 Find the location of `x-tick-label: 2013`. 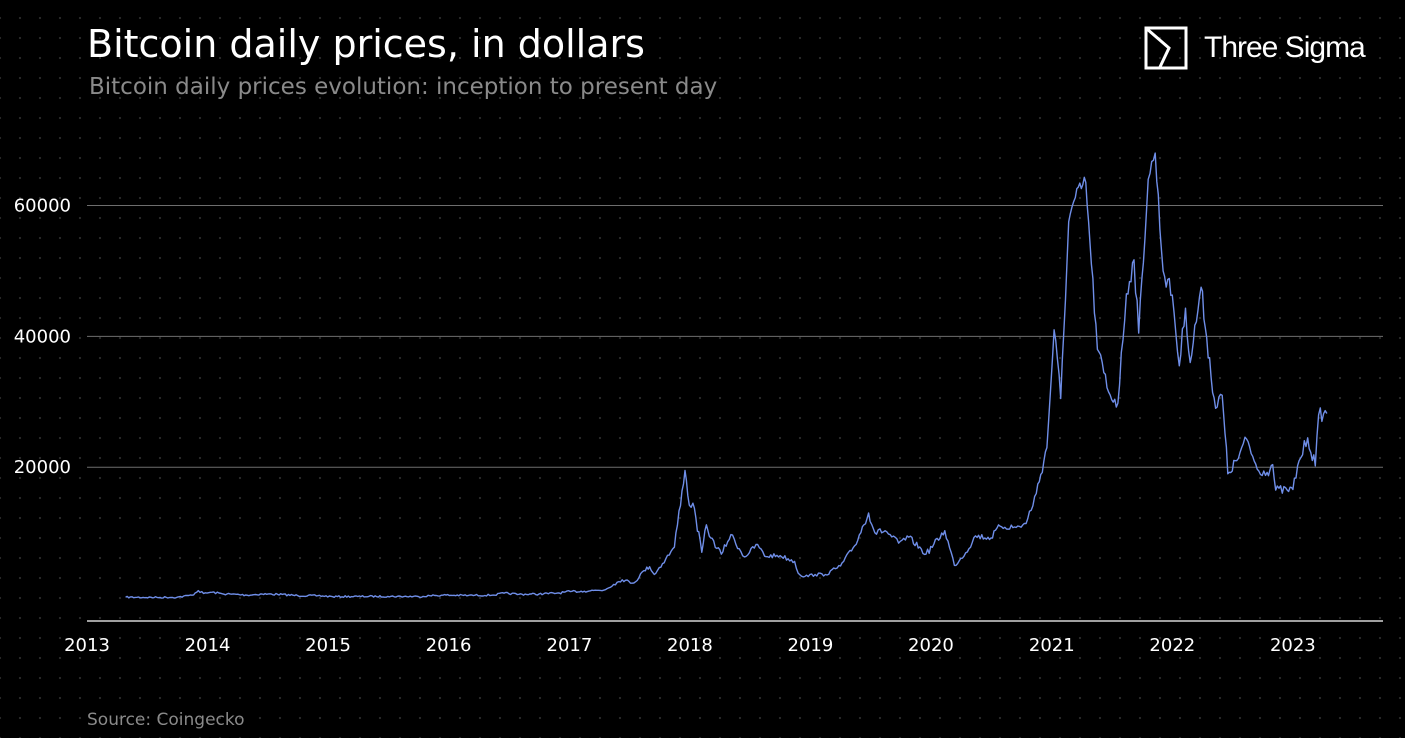

x-tick-label: 2013 is located at coordinates (87, 645).